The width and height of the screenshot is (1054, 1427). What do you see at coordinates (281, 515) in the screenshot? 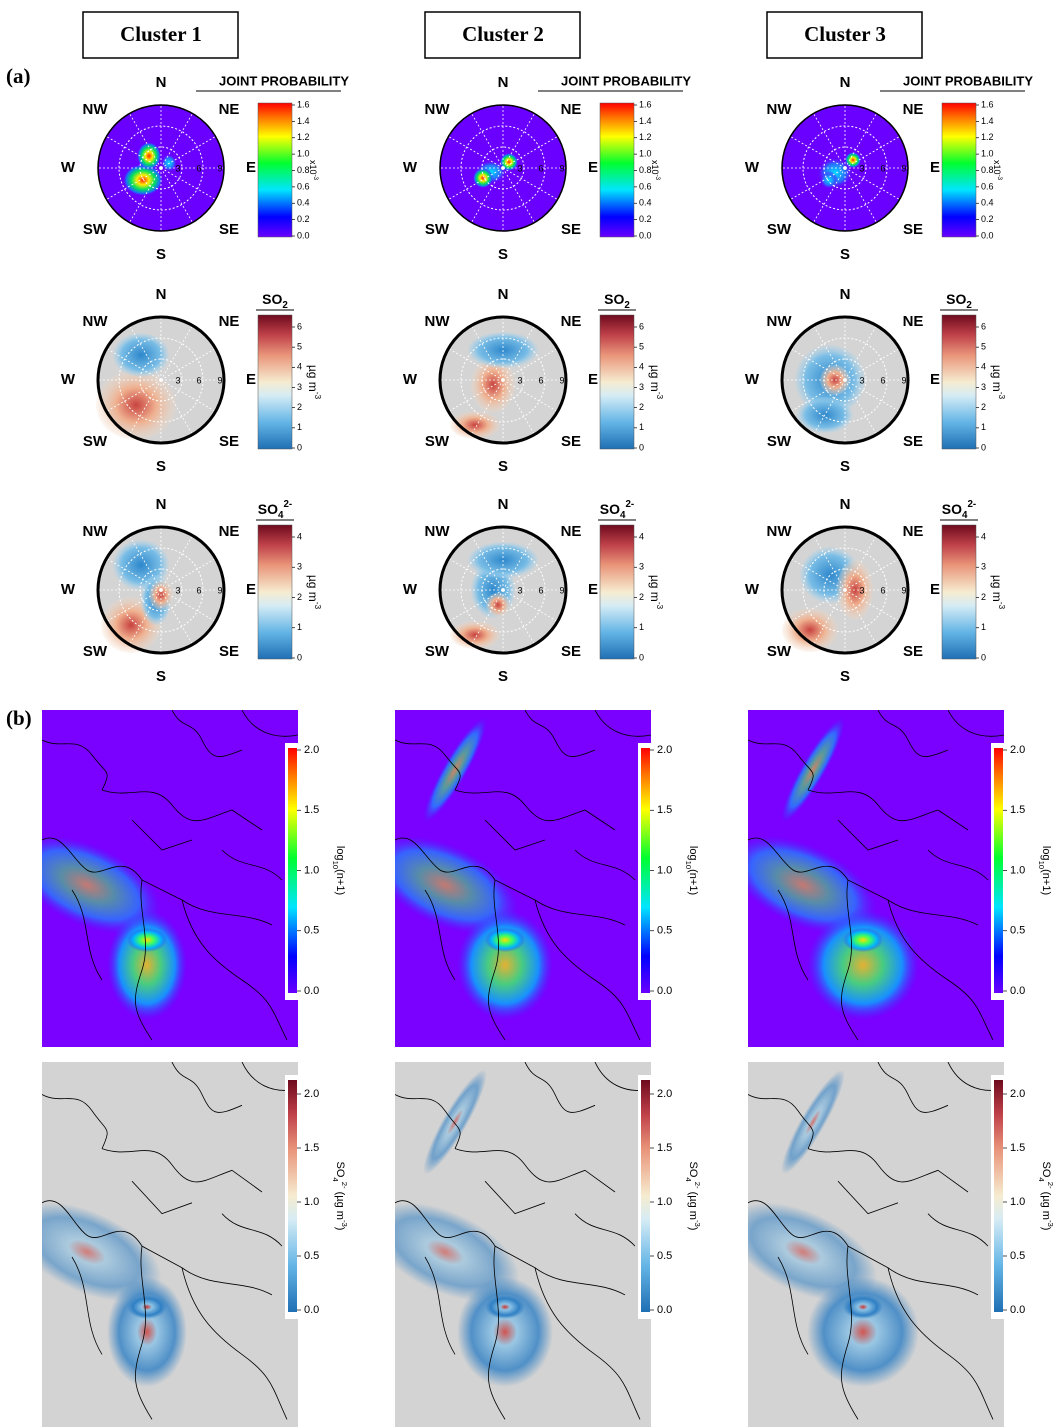
I see `text-part: 4` at bounding box center [281, 515].